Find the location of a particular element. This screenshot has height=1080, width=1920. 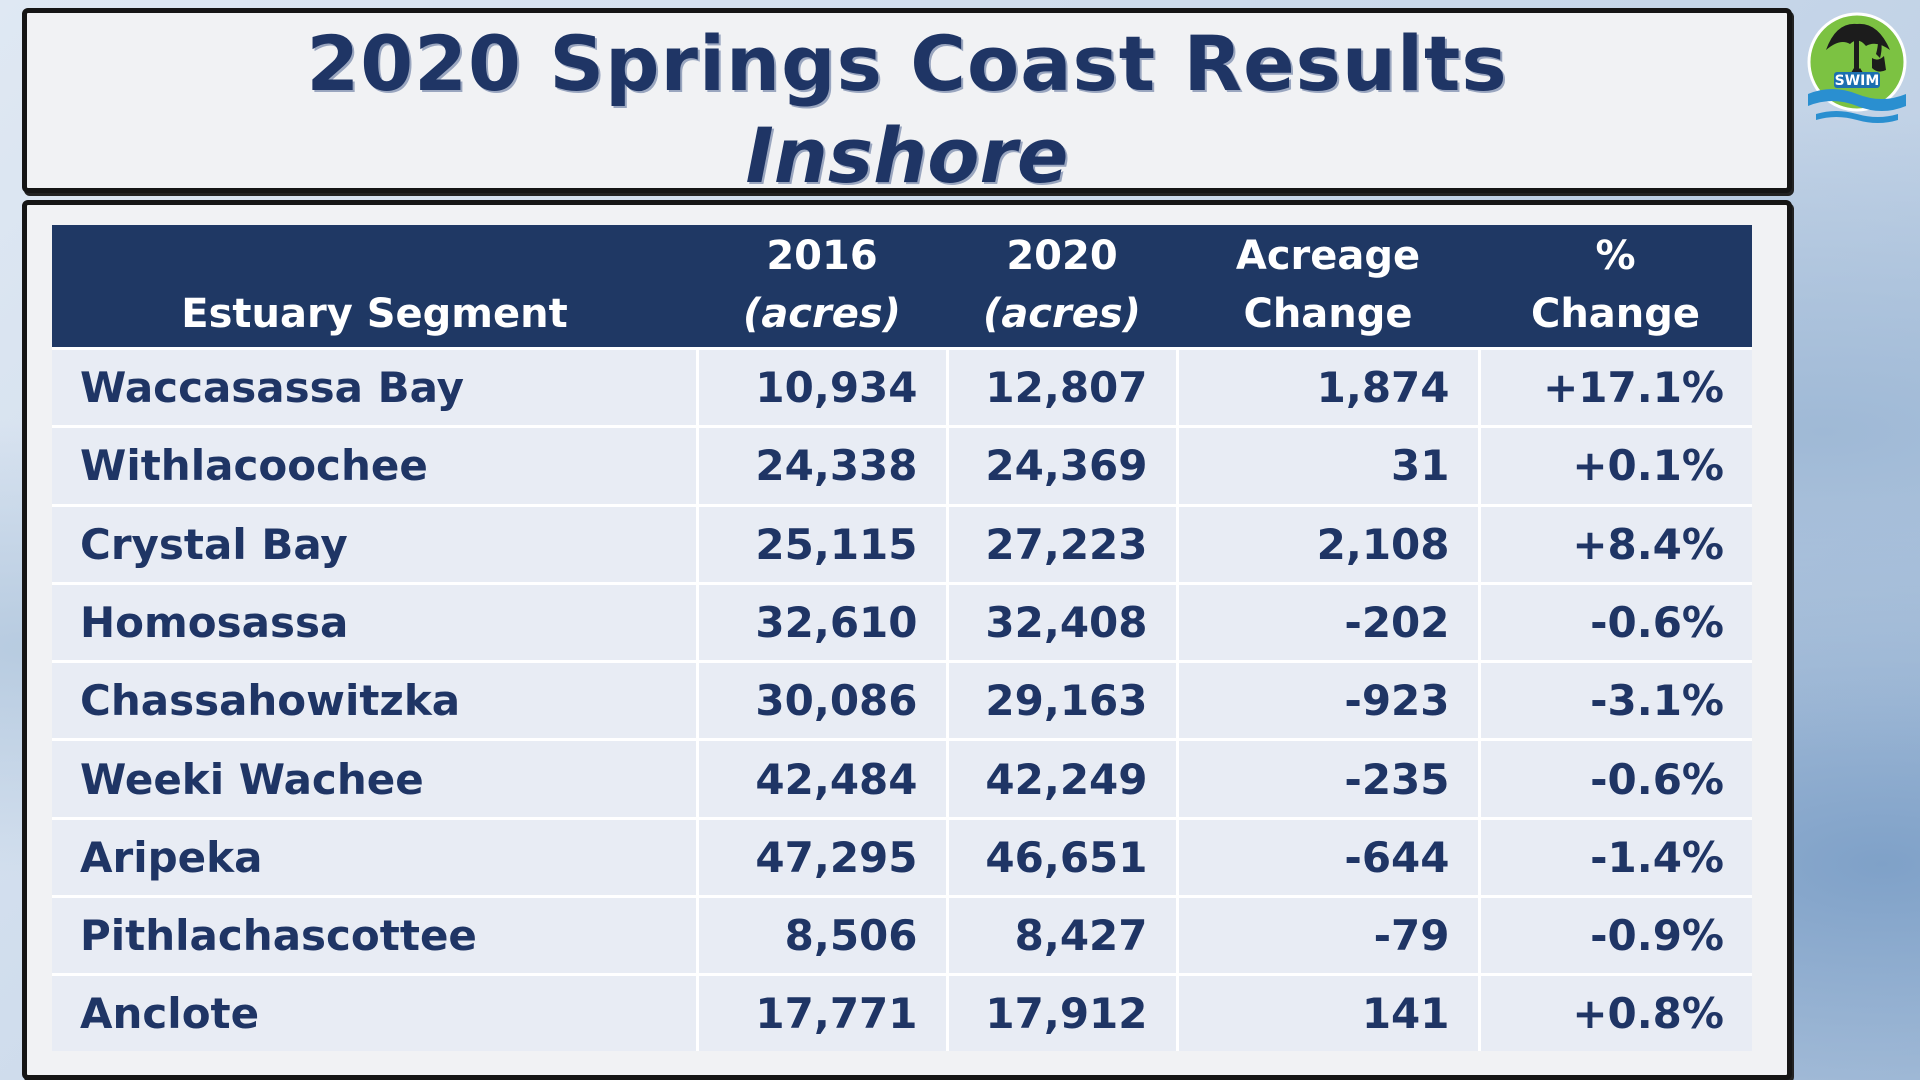

cell-2016: 8,506 is located at coordinates (823, 935).